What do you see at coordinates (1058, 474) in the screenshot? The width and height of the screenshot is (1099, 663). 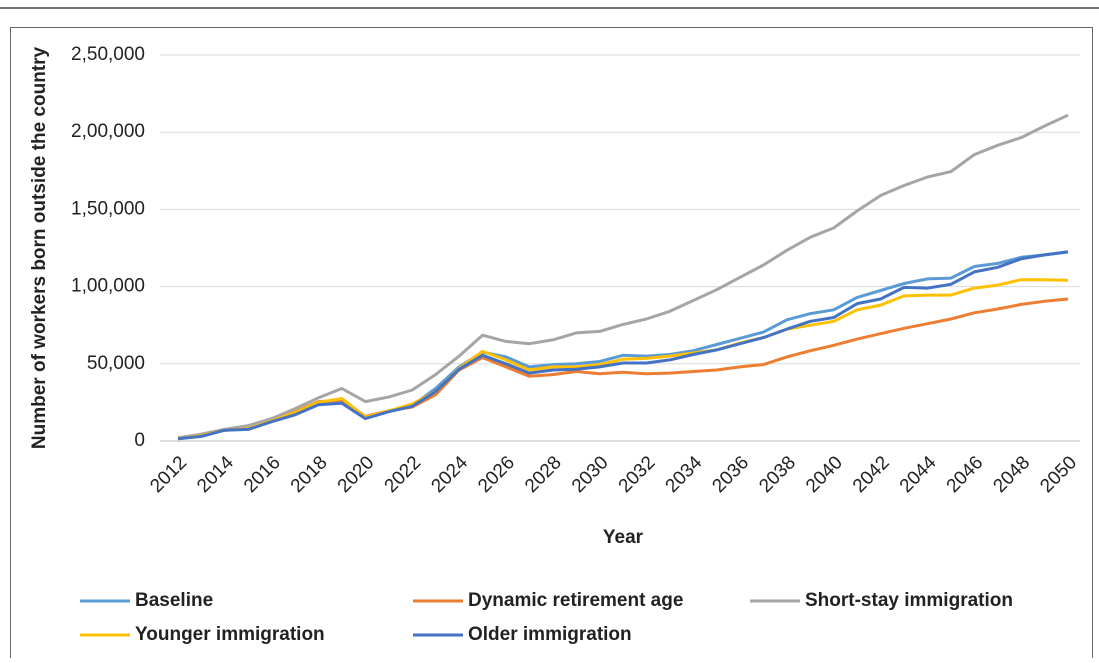 I see `x-tick-label: 2050` at bounding box center [1058, 474].